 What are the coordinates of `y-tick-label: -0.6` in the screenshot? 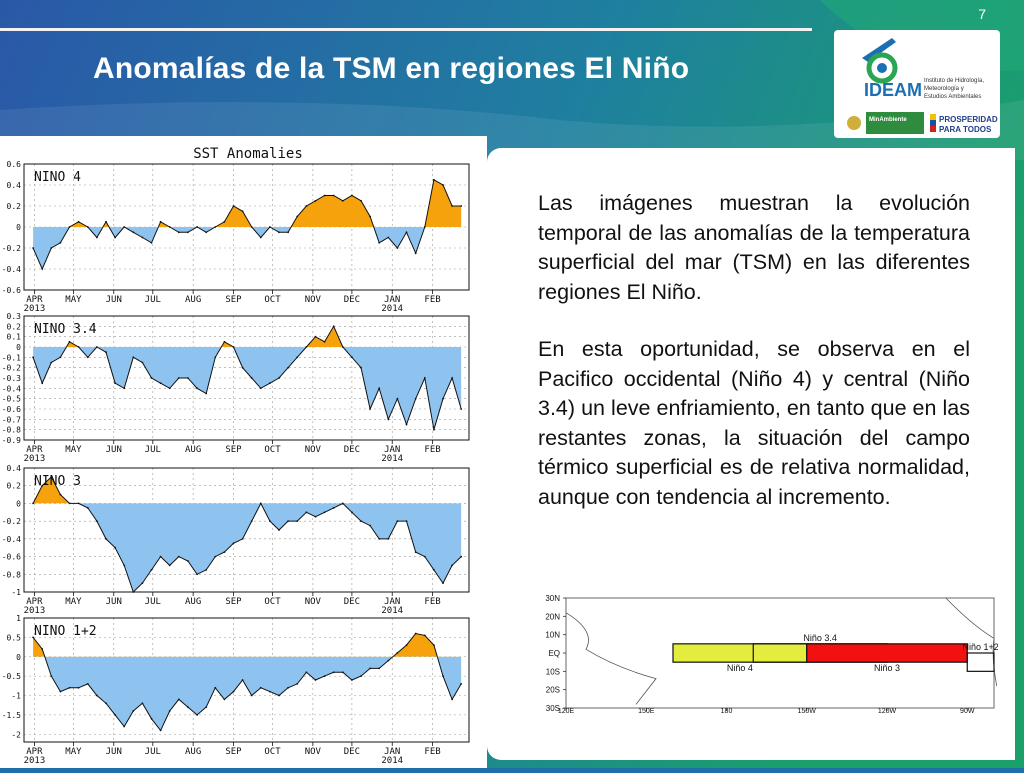 It's located at (11, 409).